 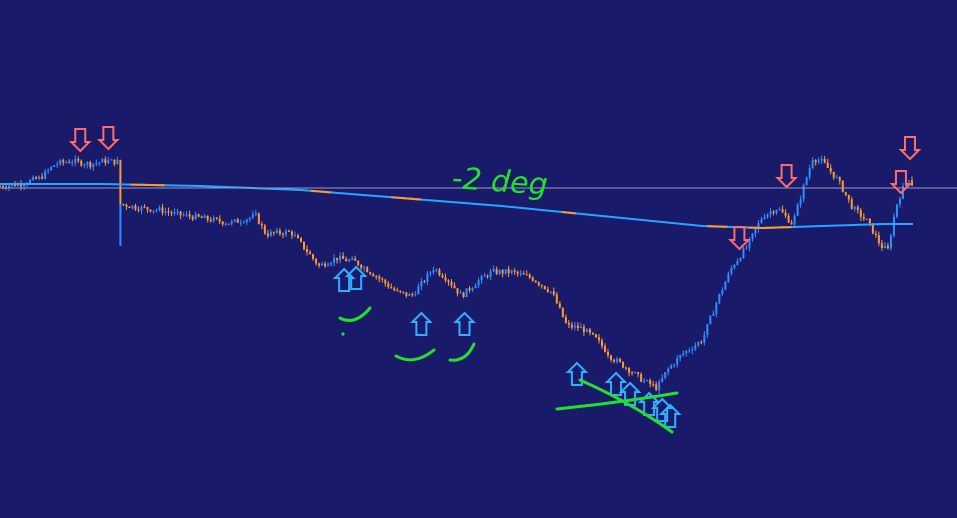 I want to click on moving-average-segment, so click(x=406, y=198).